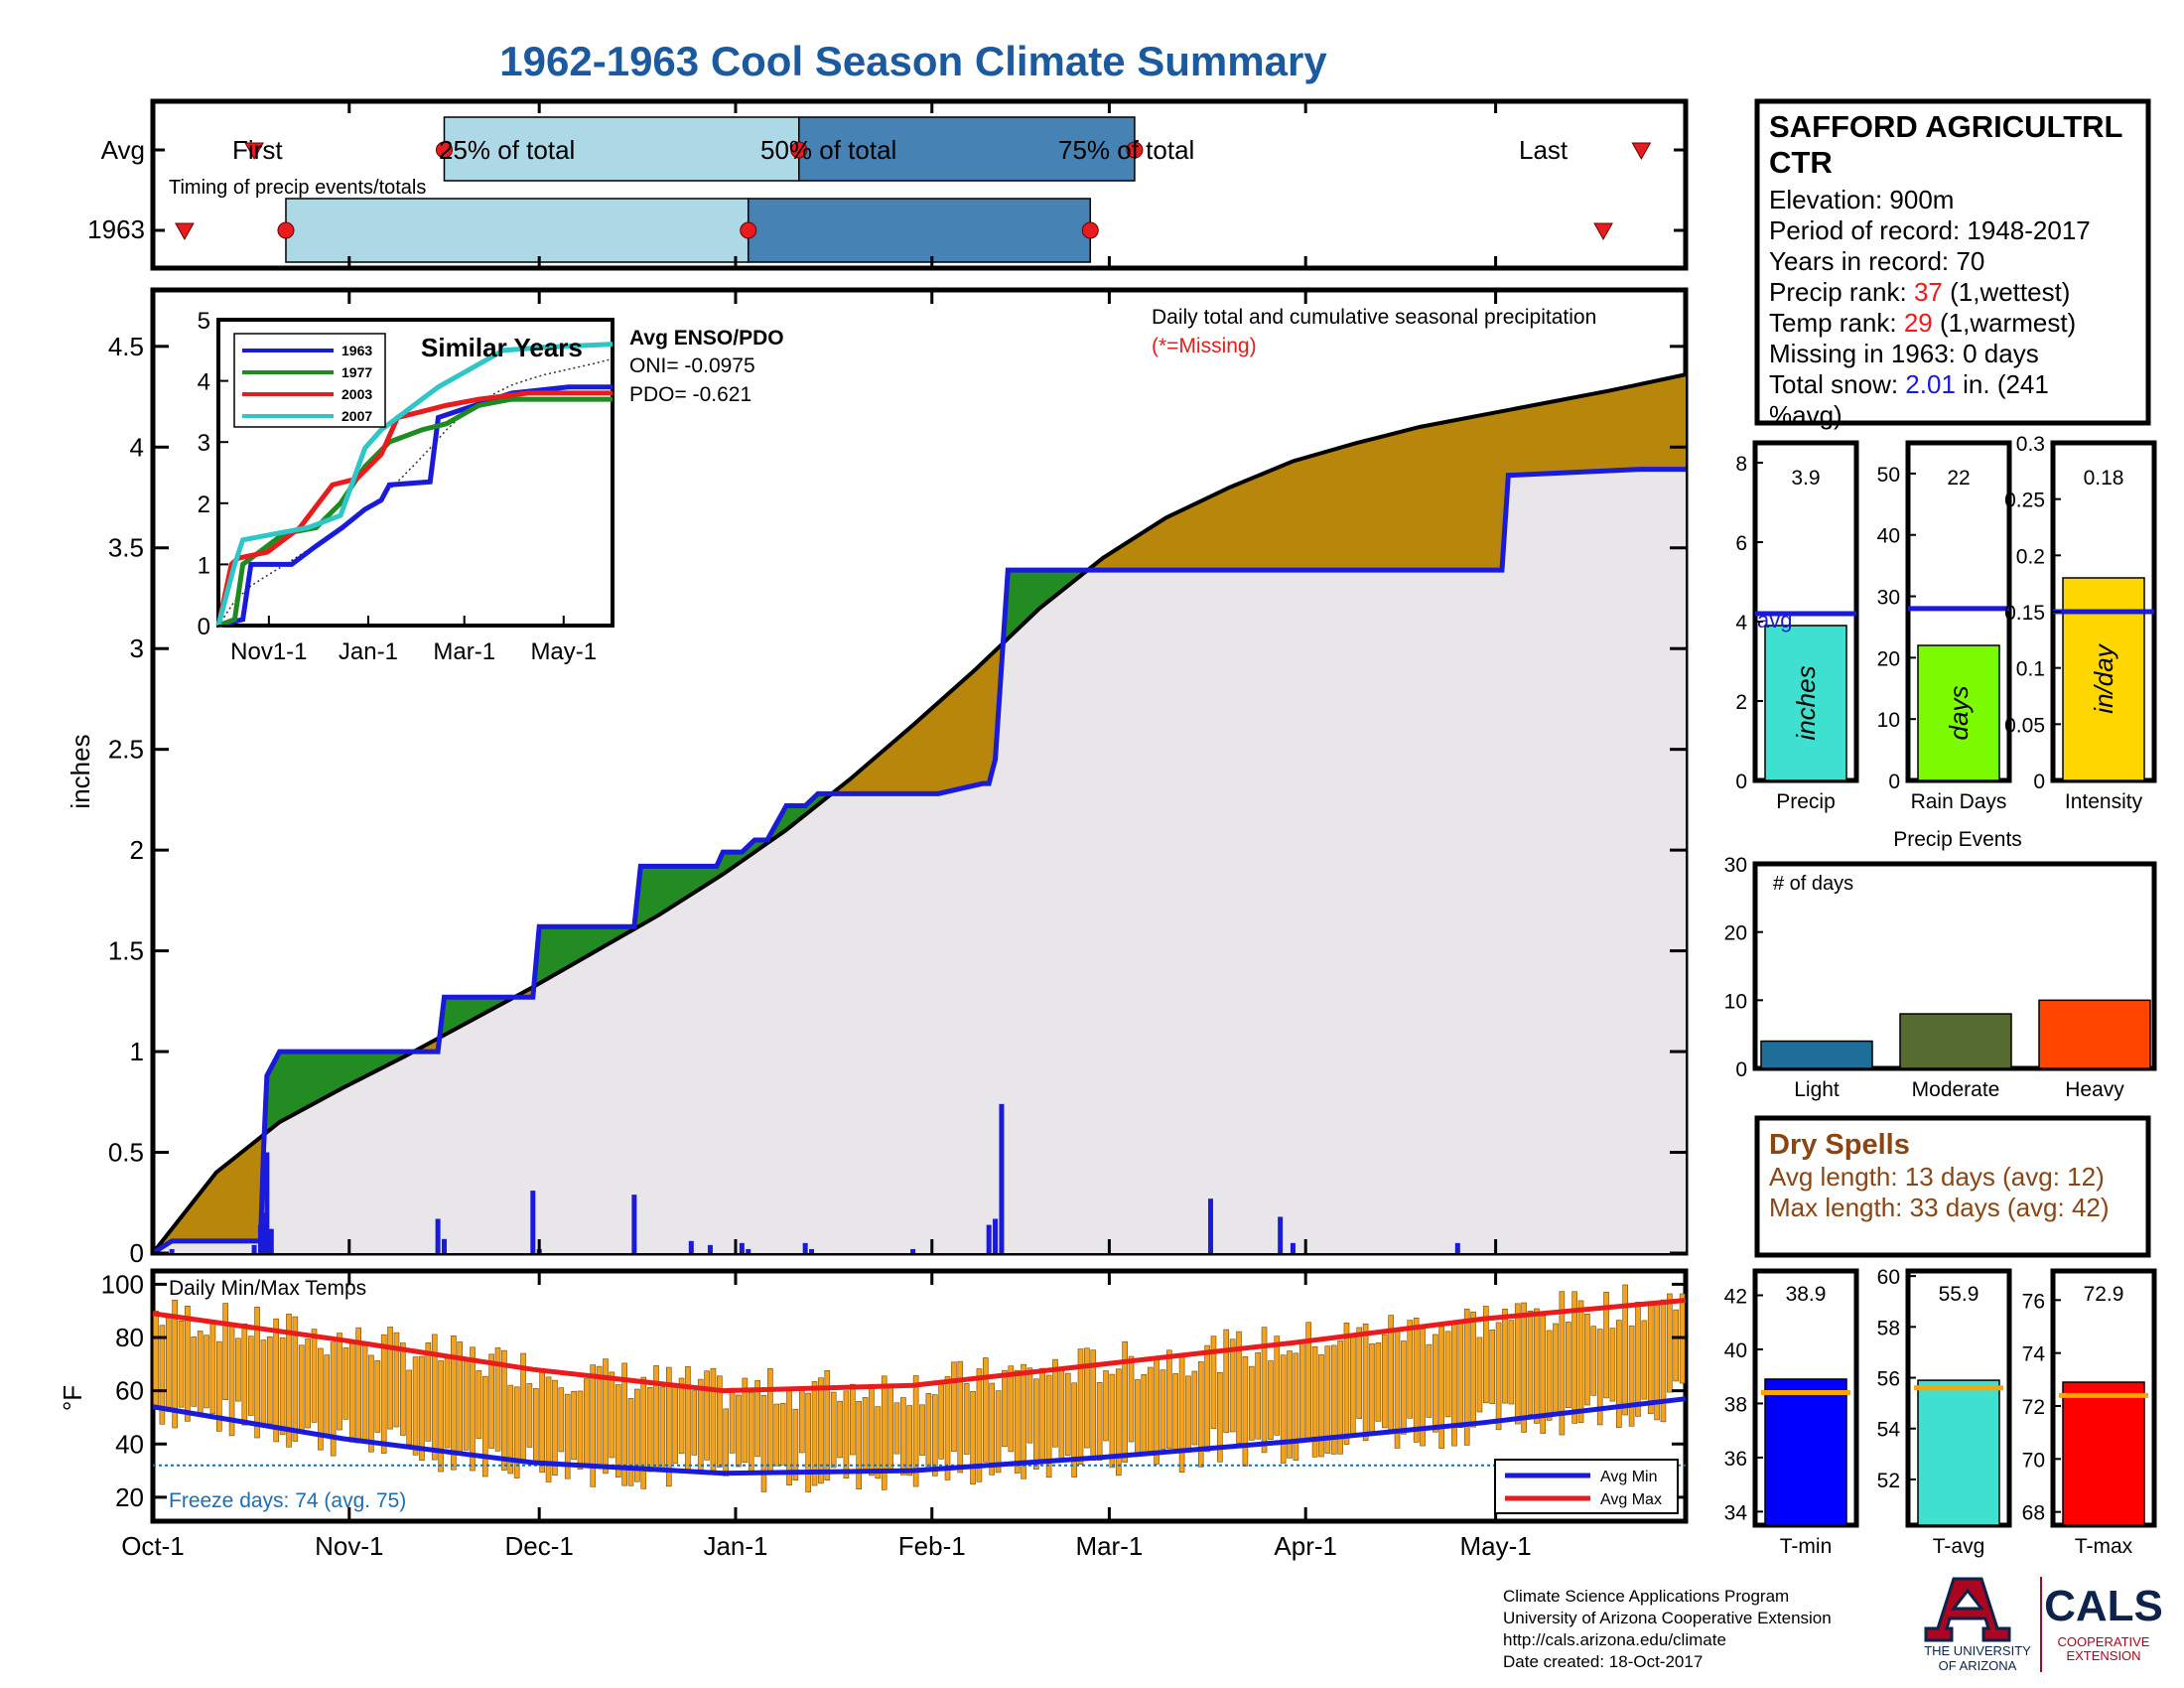  Describe the element at coordinates (204, 321) in the screenshot. I see `inset-y-tick-label: 5` at that location.